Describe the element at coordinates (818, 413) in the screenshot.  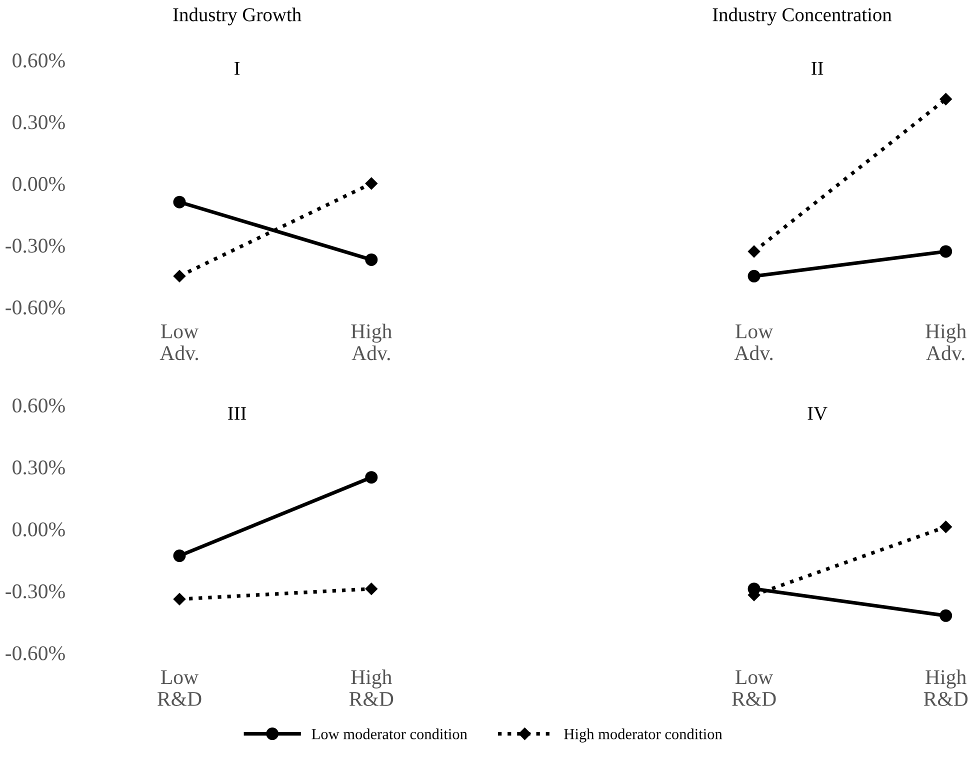
I see `chart-subtitle: IV` at that location.